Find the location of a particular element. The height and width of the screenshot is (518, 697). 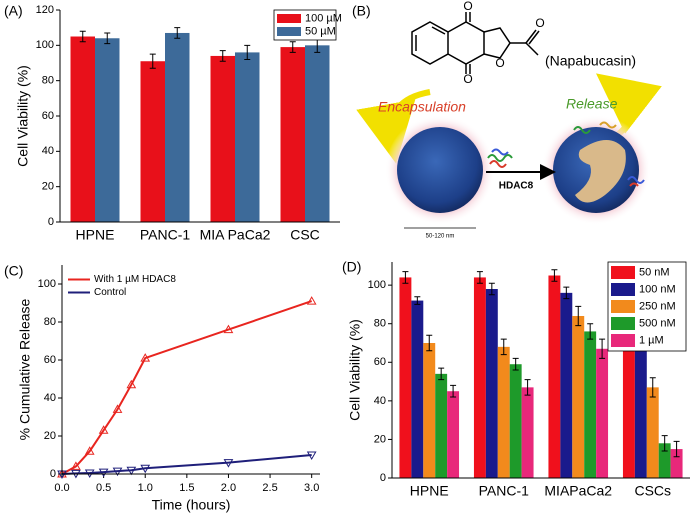

legend-label: 250 nM is located at coordinates (657, 306).